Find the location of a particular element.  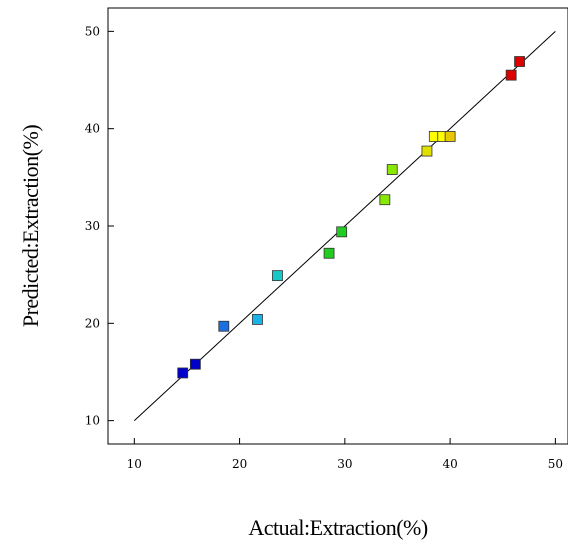

x-tick-label: 20 is located at coordinates (239, 464).